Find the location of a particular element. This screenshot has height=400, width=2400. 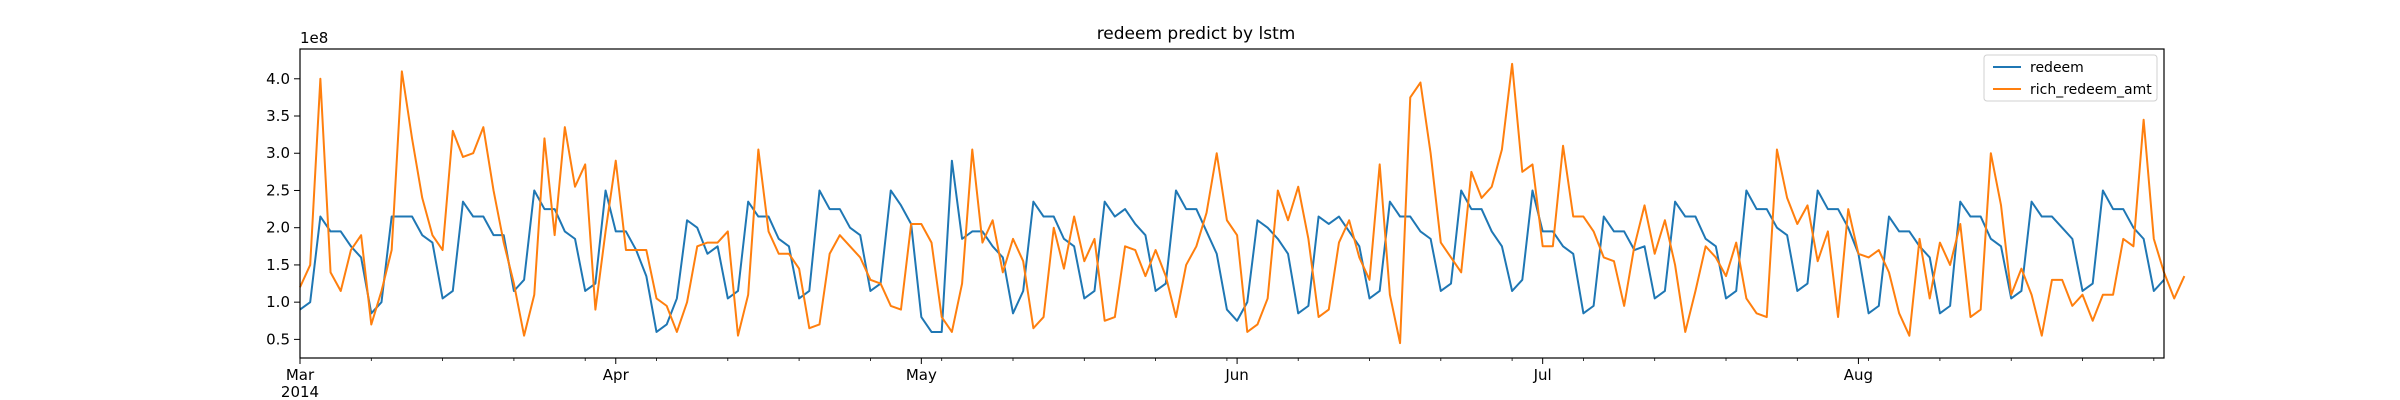

y-axis: 0.5 1.0 1.5 2.0 2.5 3.0 3.5 4.0 is located at coordinates (283, 209).